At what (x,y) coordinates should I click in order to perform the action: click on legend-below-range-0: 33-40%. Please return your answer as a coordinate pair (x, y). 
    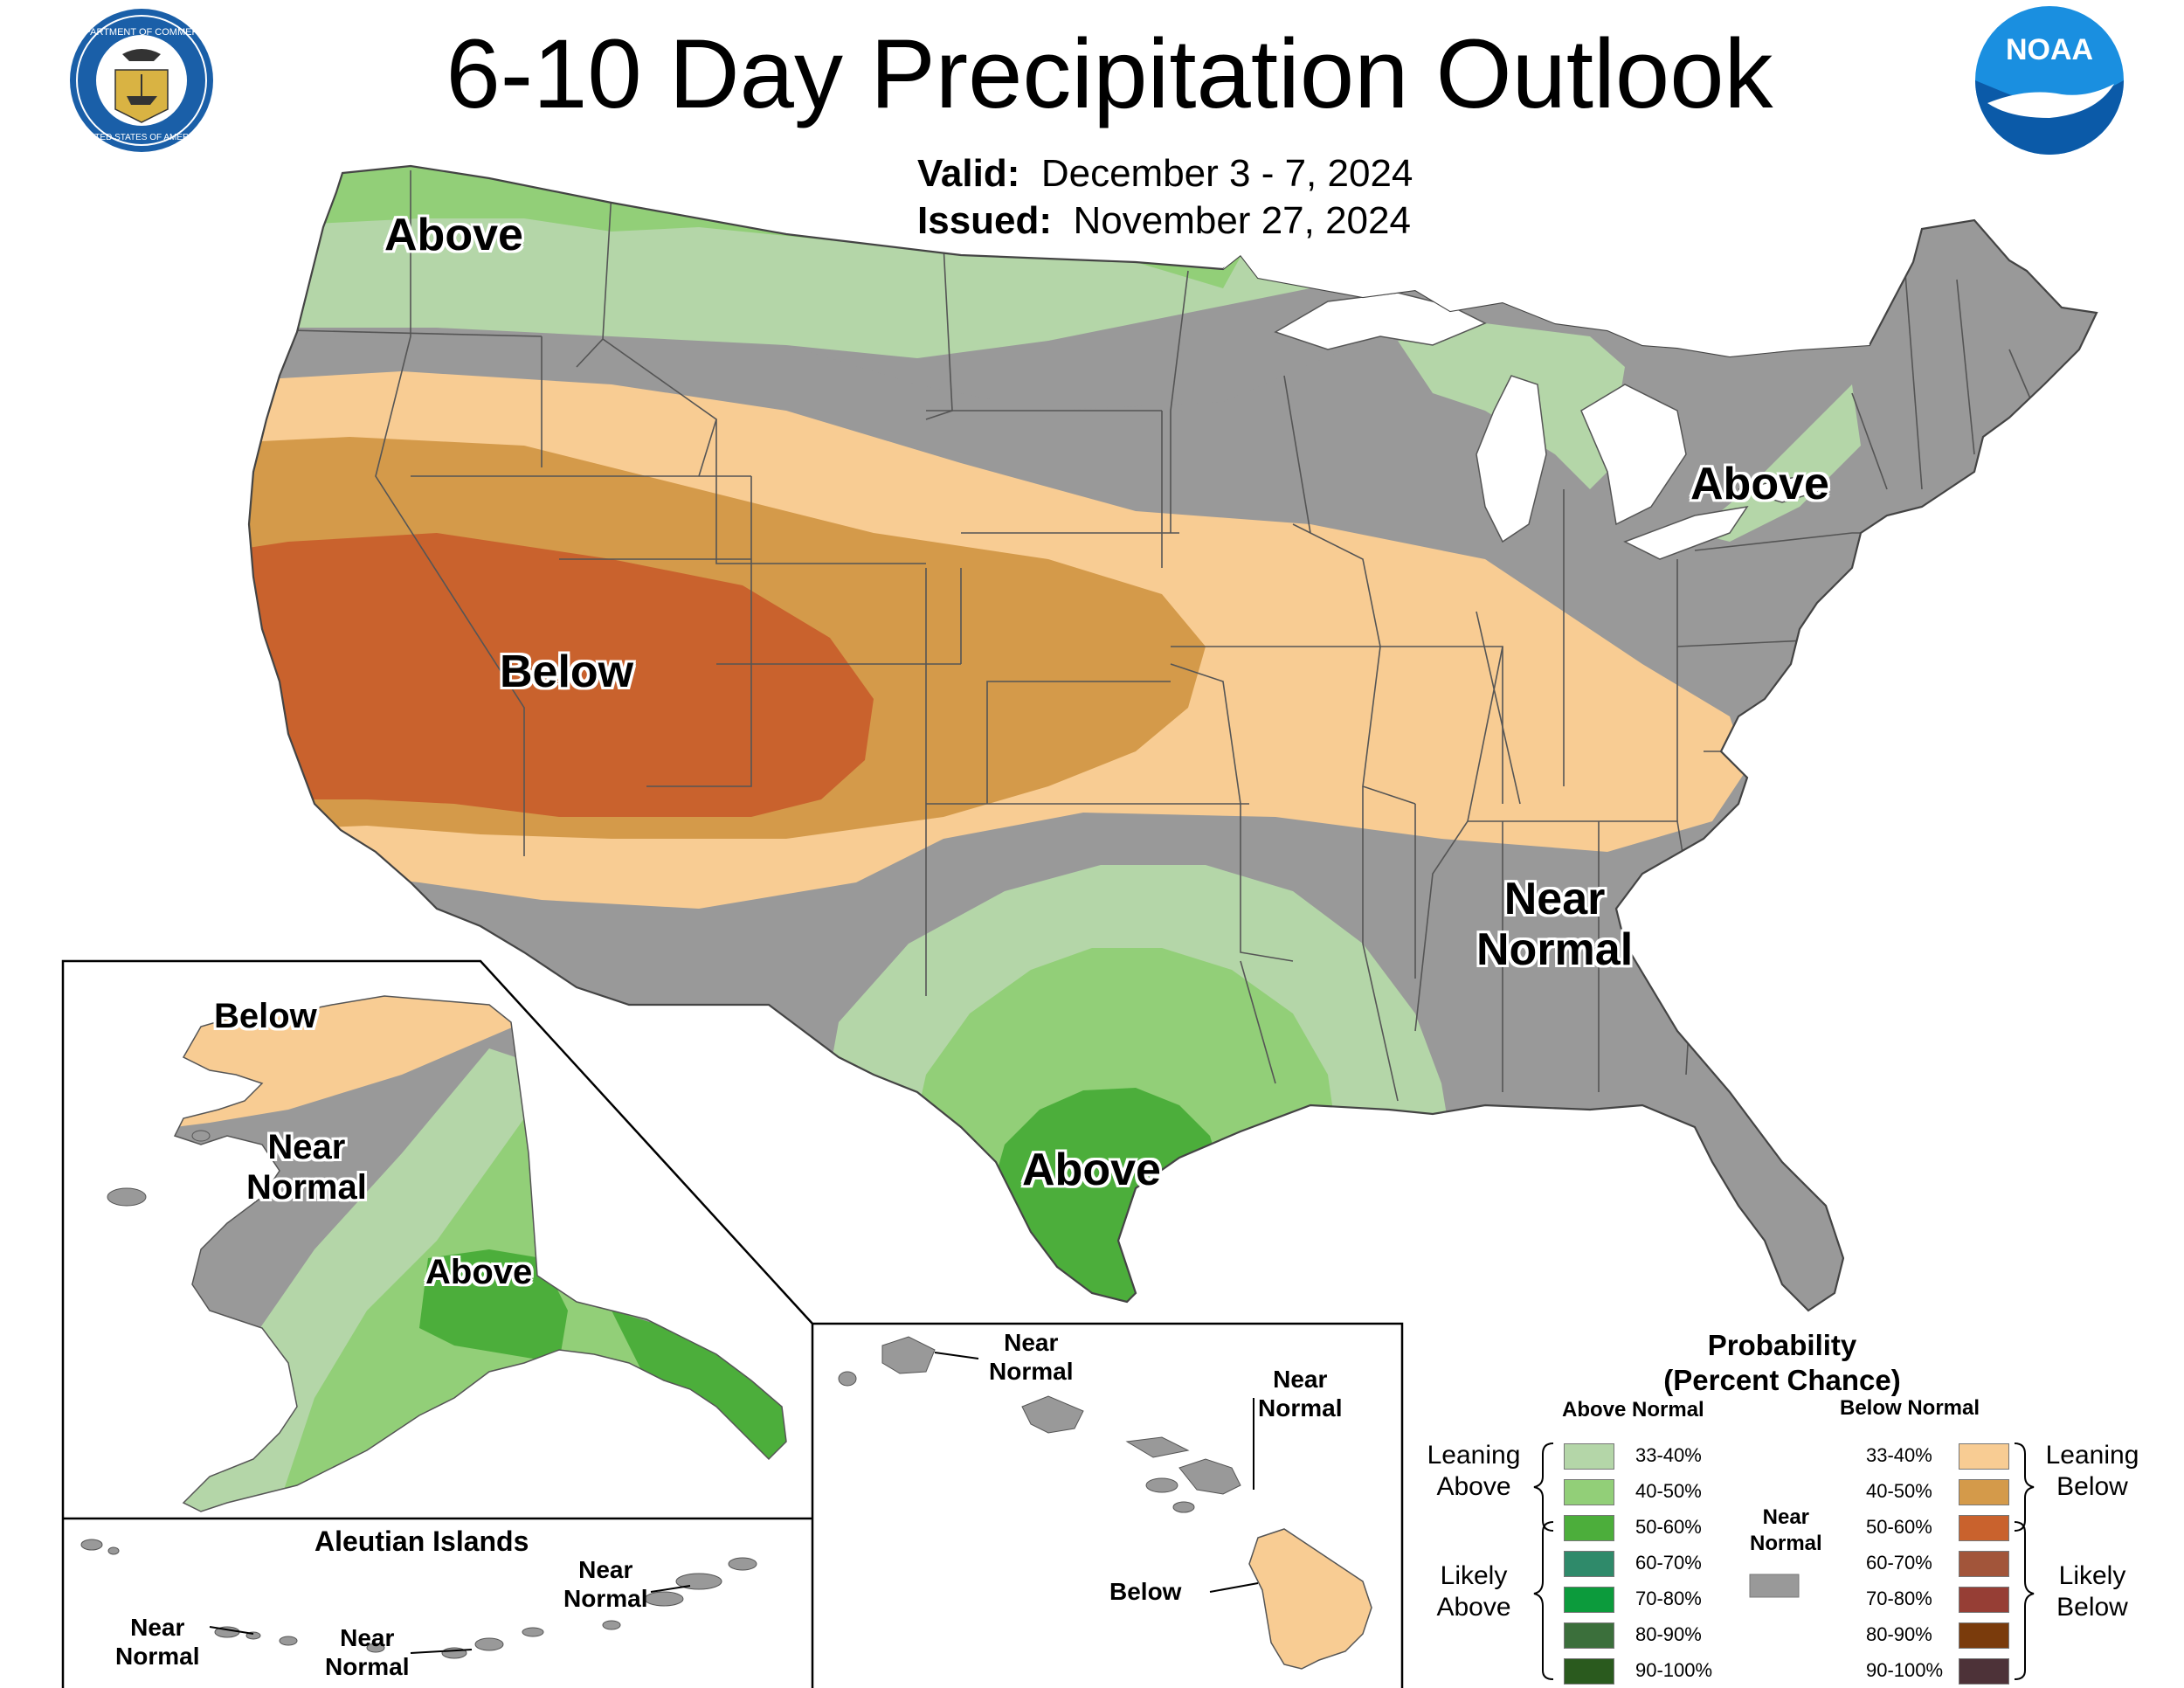
    Looking at the image, I should click on (1899, 1455).